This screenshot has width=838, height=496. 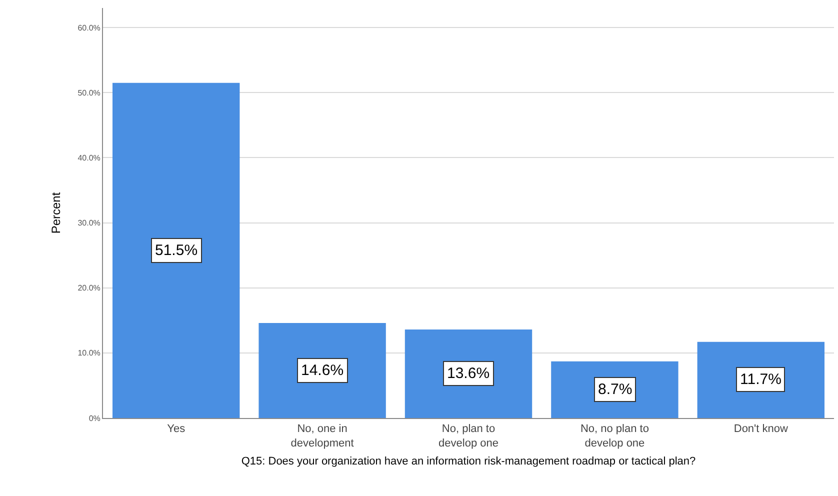 What do you see at coordinates (761, 429) in the screenshot?
I see `x-tick-label: Don't know` at bounding box center [761, 429].